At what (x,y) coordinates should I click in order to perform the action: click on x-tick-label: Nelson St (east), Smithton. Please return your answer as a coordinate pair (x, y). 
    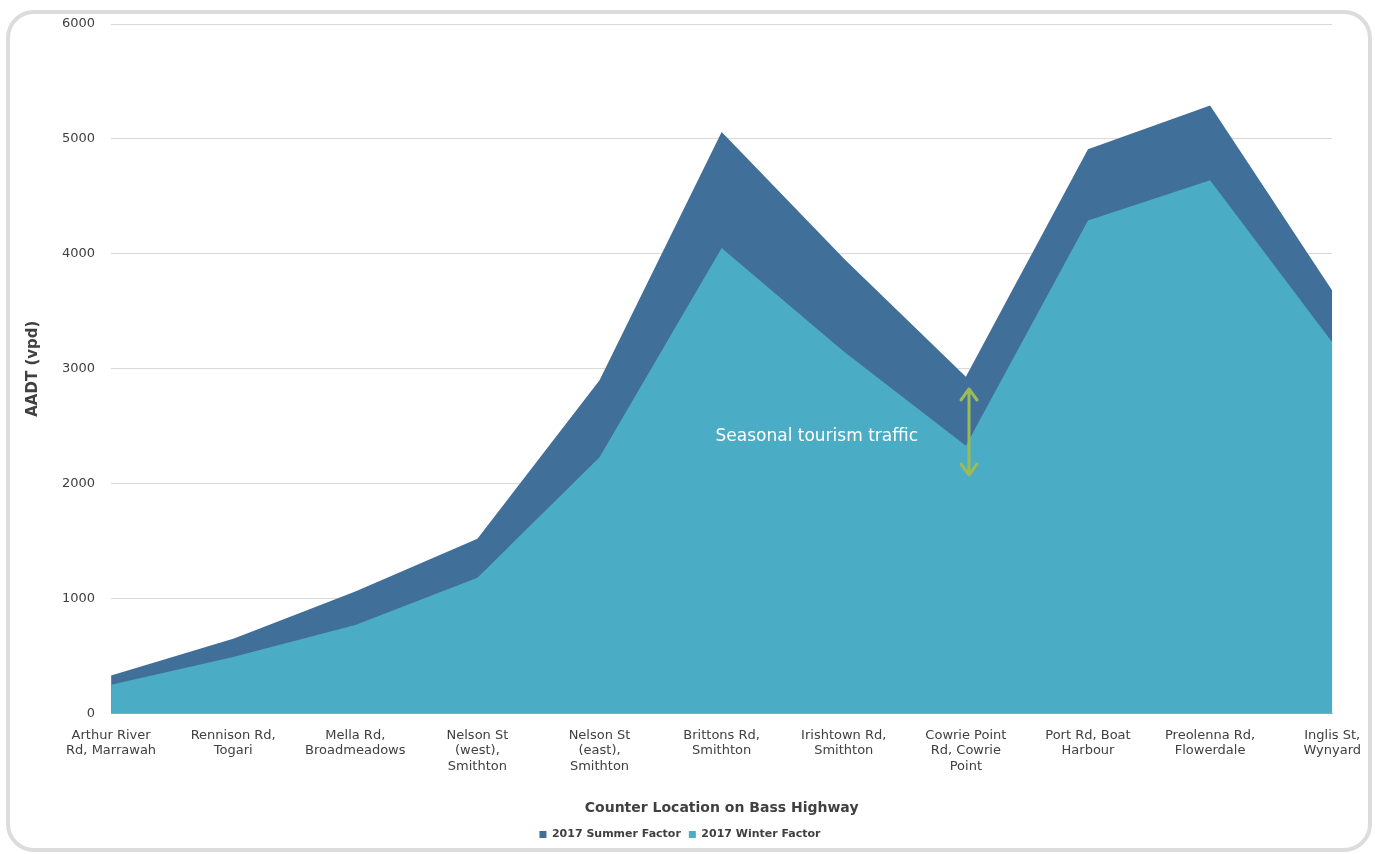
    Looking at the image, I should click on (599, 749).